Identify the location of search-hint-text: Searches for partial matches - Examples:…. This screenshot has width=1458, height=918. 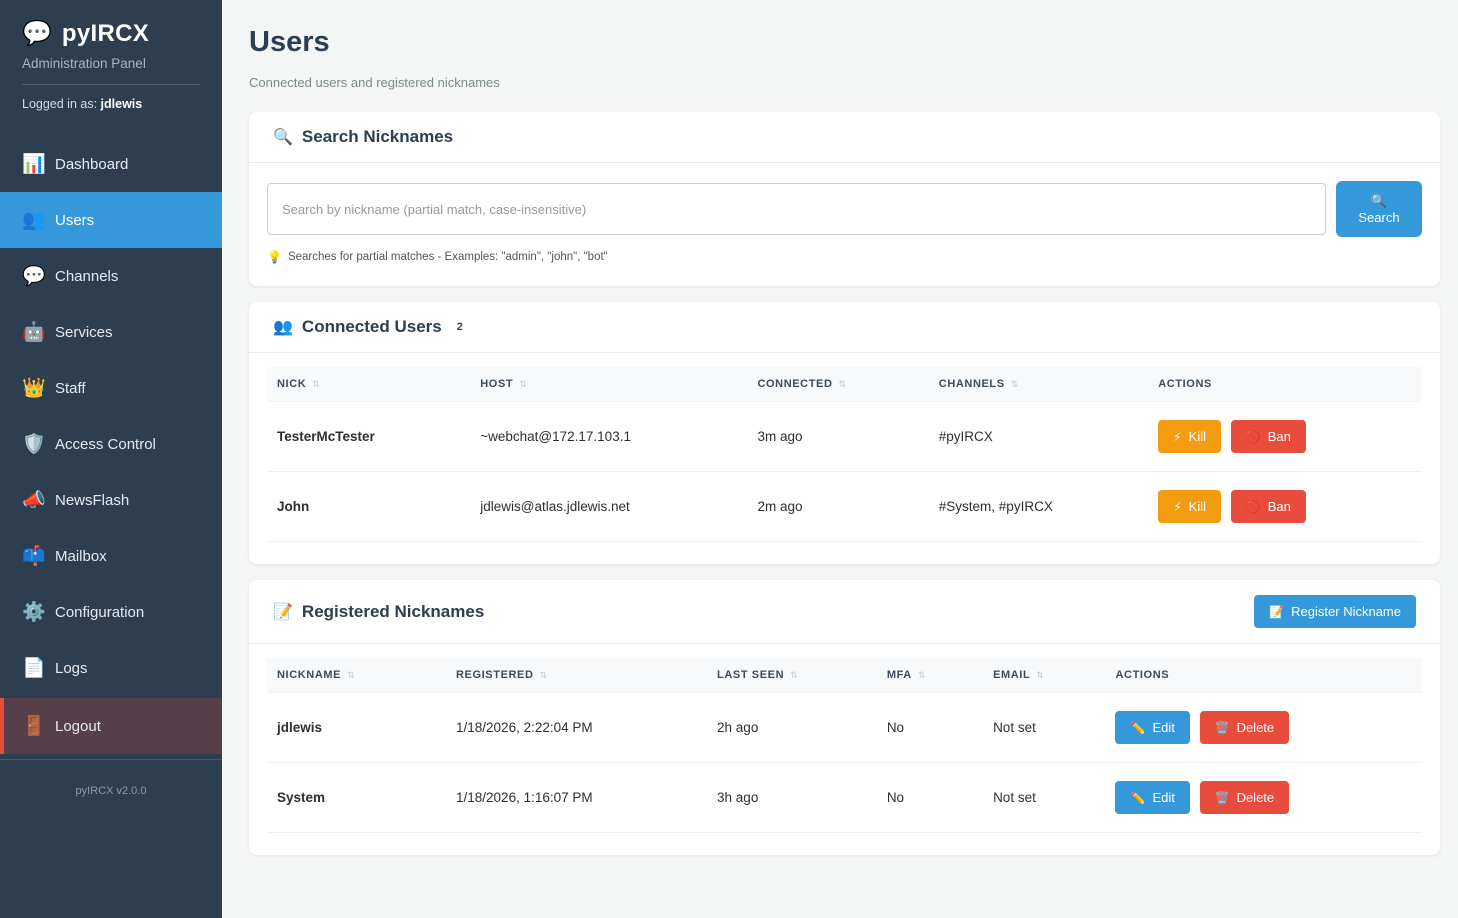
(447, 257).